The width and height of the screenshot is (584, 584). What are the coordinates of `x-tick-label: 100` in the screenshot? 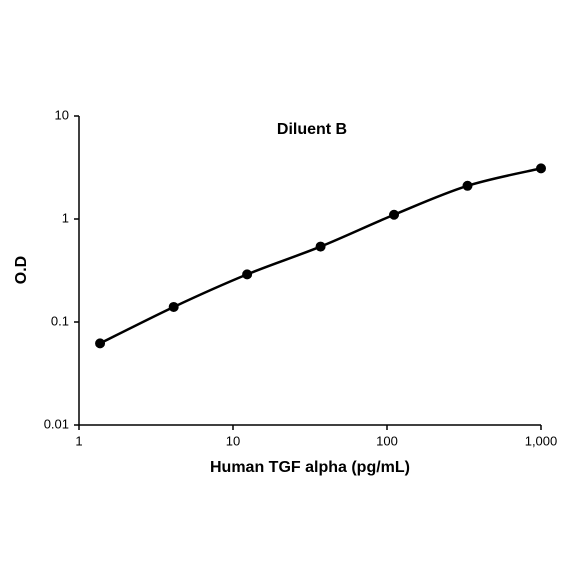 It's located at (387, 440).